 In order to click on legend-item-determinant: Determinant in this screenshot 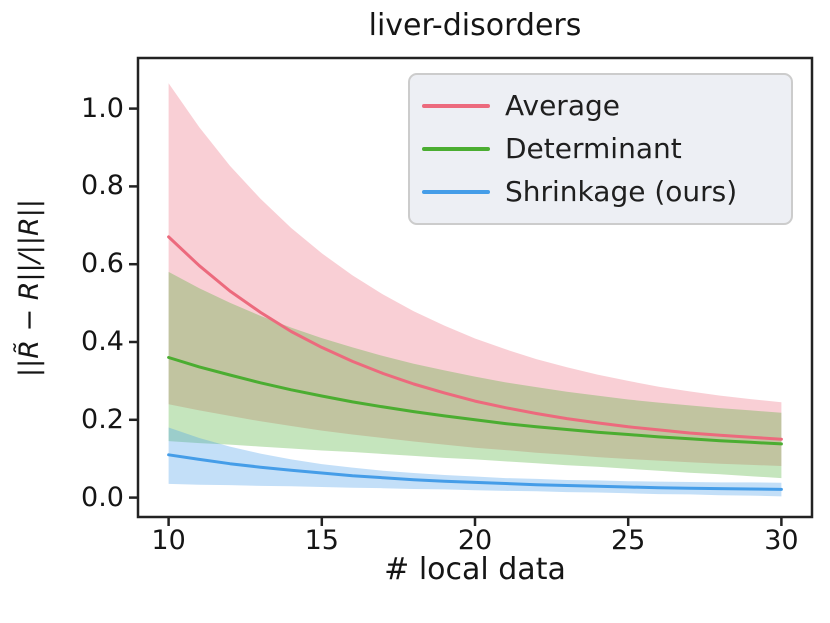, I will do `click(606, 149)`.